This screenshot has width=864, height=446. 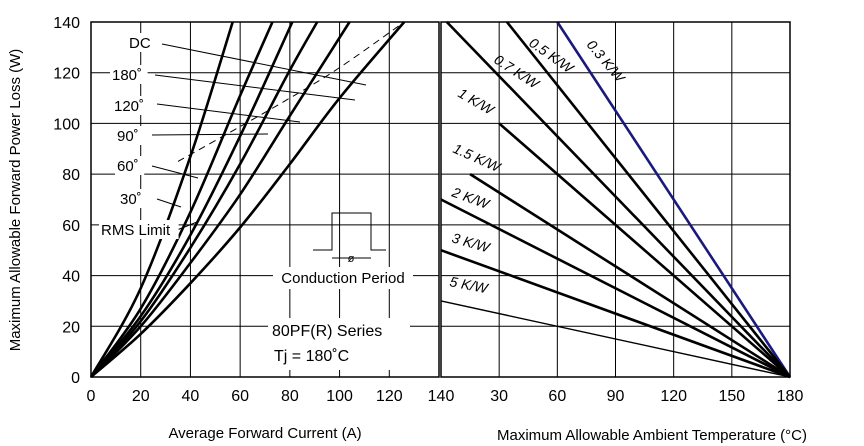 What do you see at coordinates (136, 230) in the screenshot?
I see `label-rms-limit: RMS Limit` at bounding box center [136, 230].